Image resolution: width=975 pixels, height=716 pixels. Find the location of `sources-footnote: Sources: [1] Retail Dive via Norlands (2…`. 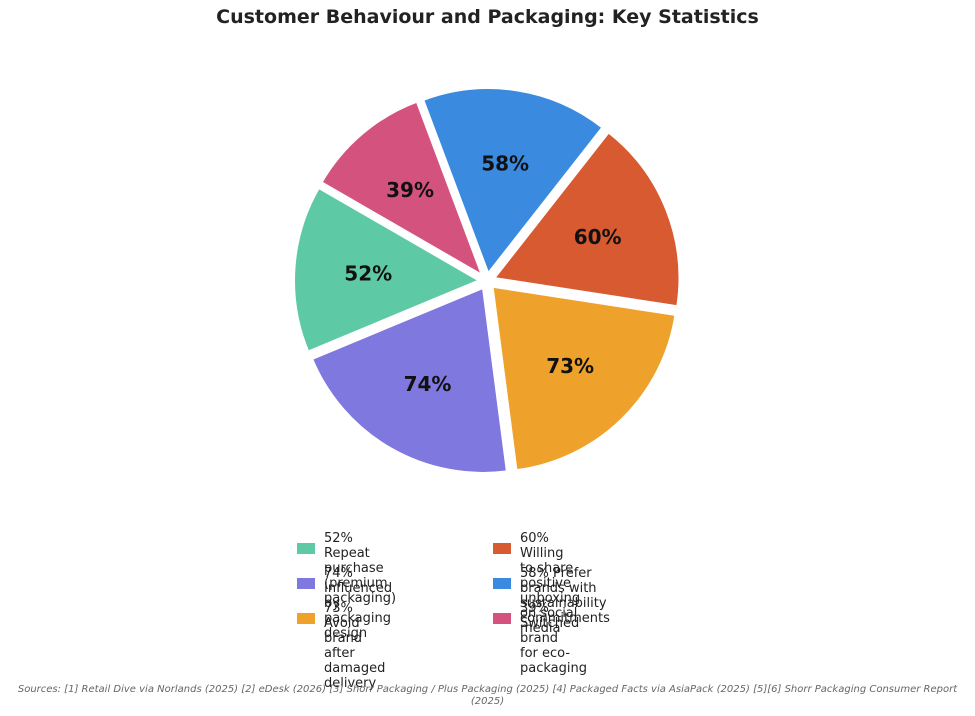

sources-footnote: Sources: [1] Retail Dive via Norlands (2… is located at coordinates (487, 695).